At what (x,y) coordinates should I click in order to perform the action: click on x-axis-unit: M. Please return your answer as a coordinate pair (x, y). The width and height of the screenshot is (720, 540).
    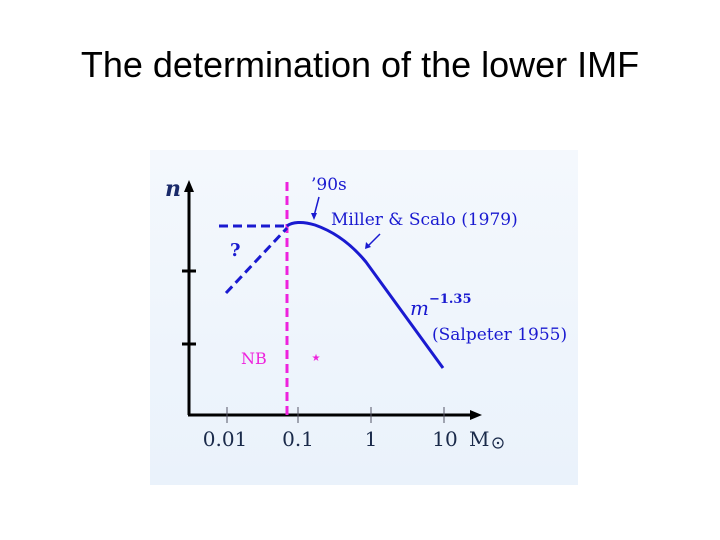
    Looking at the image, I should click on (479, 439).